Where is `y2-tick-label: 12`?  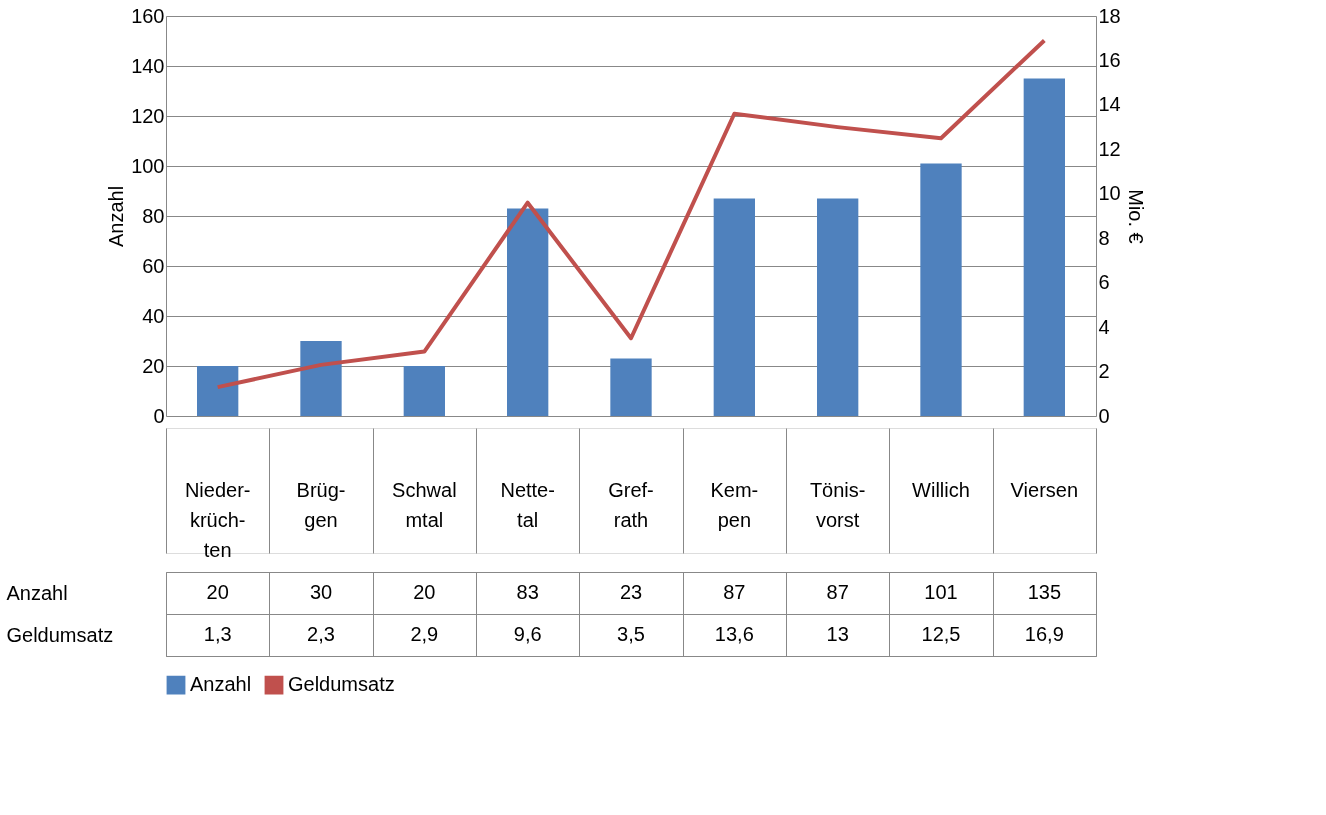 y2-tick-label: 12 is located at coordinates (1109, 148).